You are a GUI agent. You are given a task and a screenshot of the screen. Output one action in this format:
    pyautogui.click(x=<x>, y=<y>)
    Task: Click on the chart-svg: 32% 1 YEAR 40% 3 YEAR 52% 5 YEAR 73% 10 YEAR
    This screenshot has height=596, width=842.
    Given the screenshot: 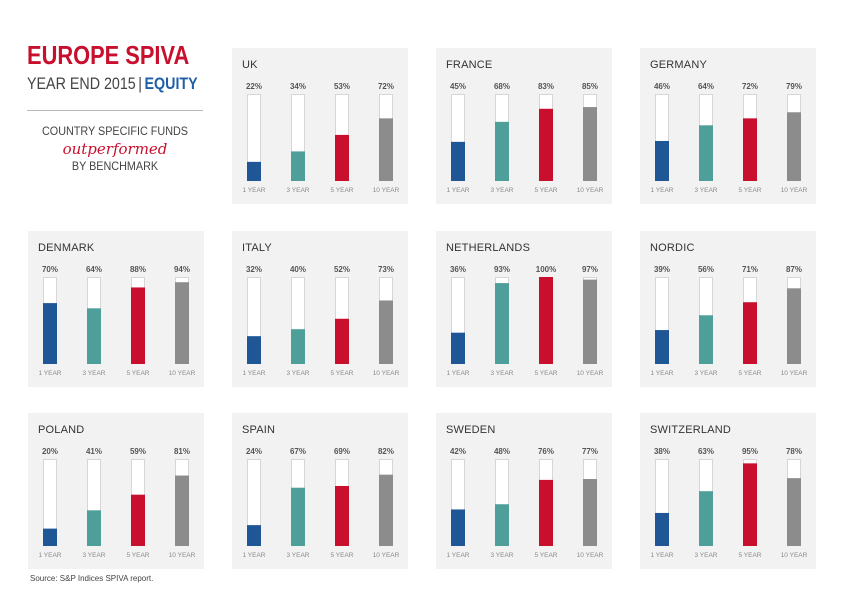 What is the action you would take?
    pyautogui.click(x=320, y=321)
    